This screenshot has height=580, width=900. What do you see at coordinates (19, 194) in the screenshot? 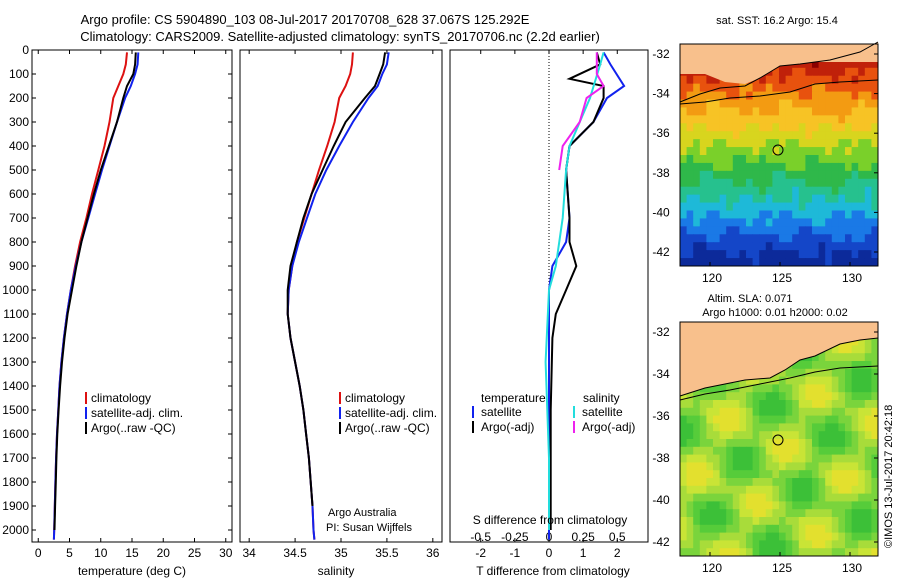
I see `depth-tick-label: 600` at bounding box center [19, 194].